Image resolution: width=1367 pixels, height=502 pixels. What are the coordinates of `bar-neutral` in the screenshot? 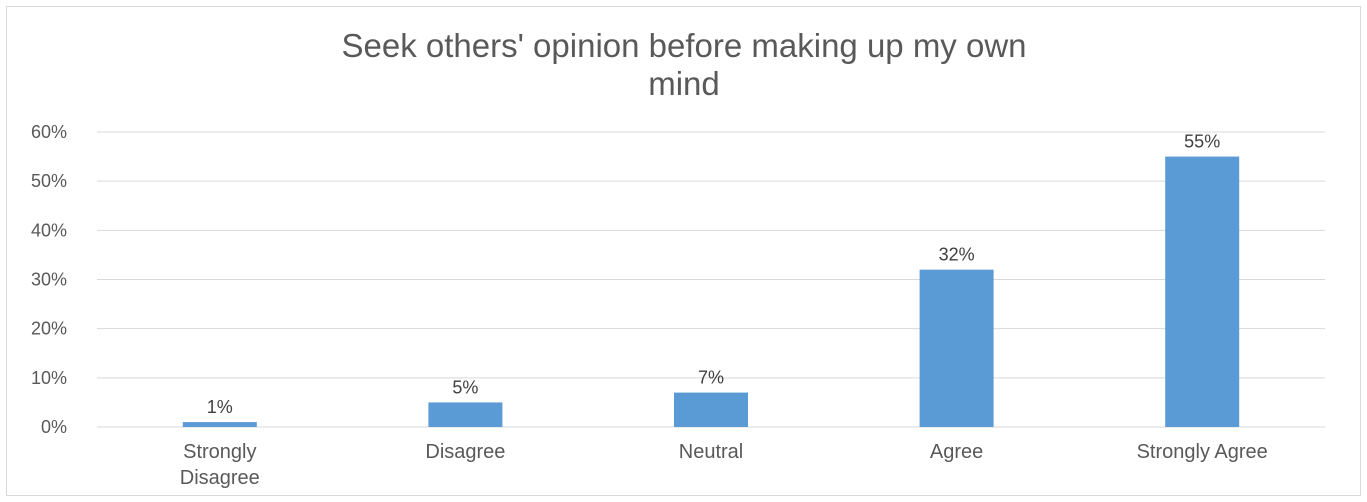 It's located at (711, 409).